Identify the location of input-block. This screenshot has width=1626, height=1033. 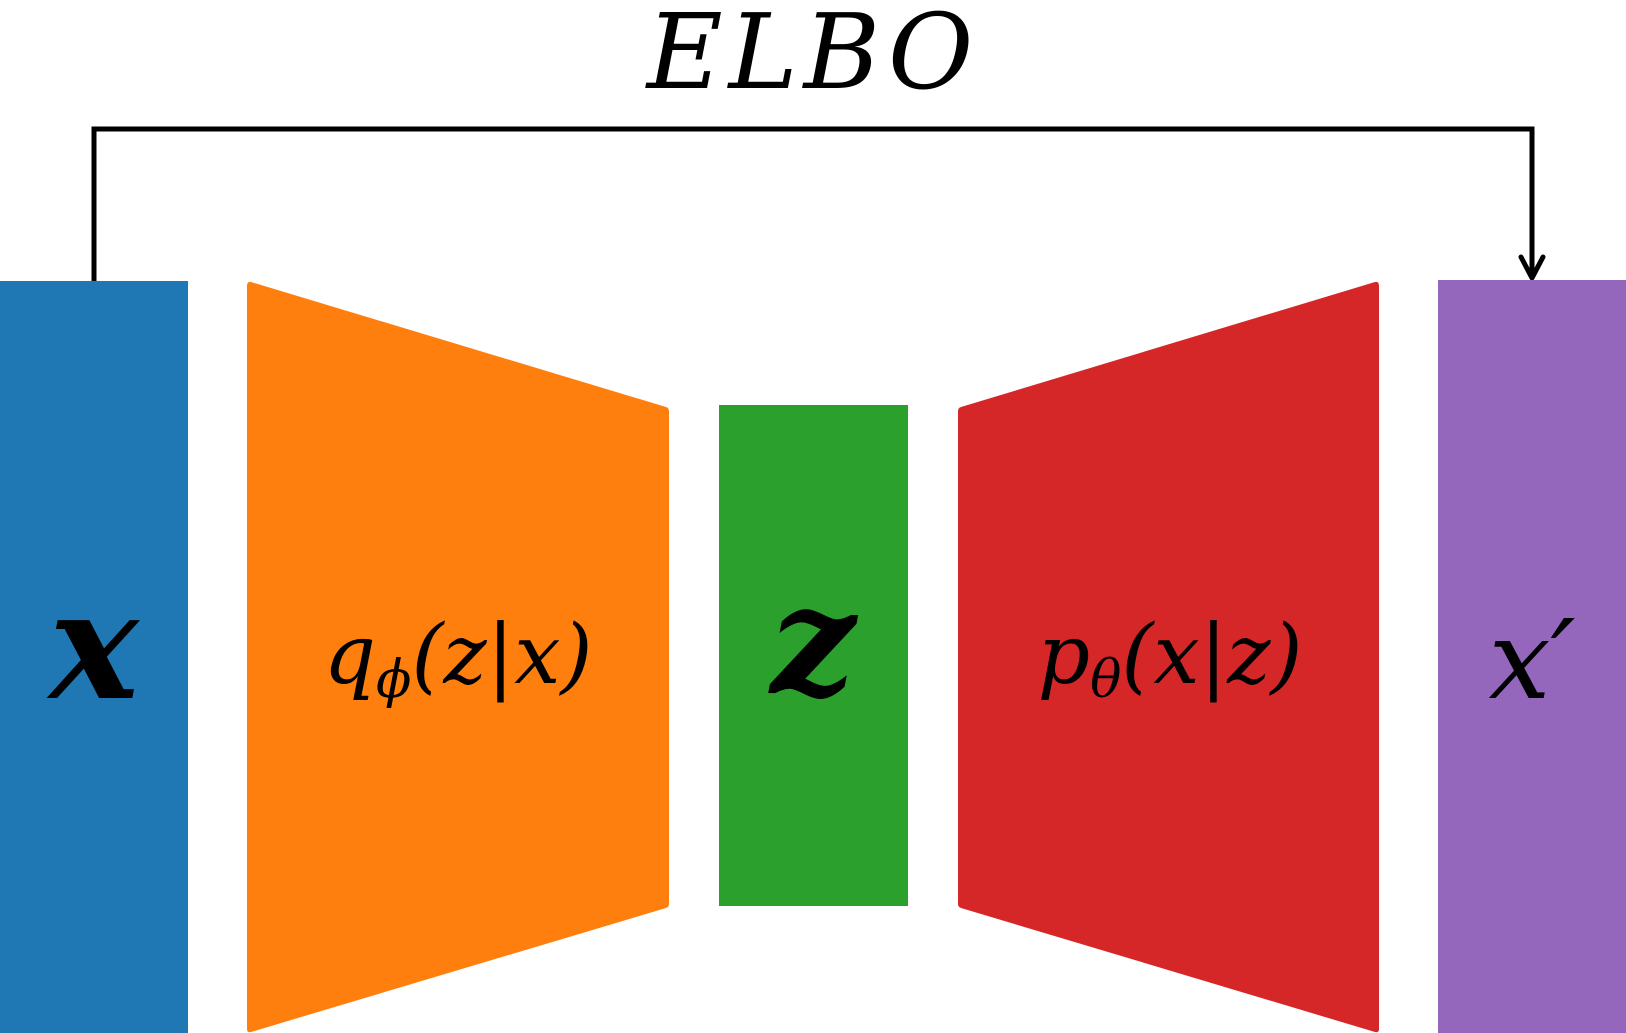
(94, 657).